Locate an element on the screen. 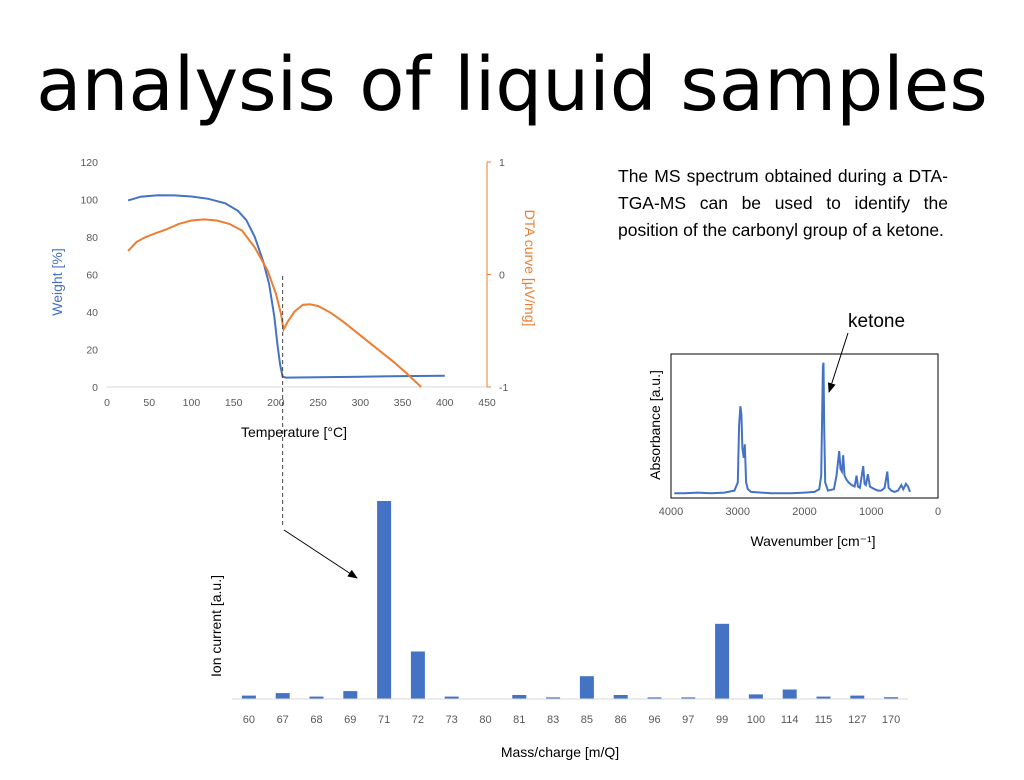 This screenshot has height=780, width=1024. ir-x-axis-label: Wavenumber [cm⁻¹] is located at coordinates (812, 541).